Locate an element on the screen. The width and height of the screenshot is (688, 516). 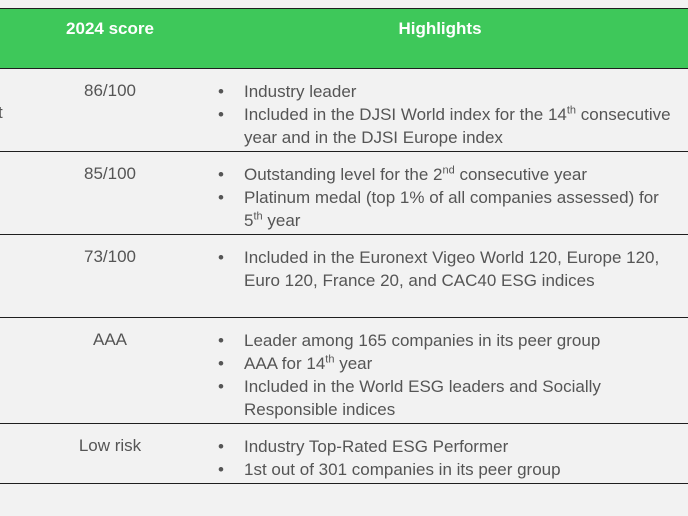
bullet-text: consecutive year is located at coordinates (521, 174).